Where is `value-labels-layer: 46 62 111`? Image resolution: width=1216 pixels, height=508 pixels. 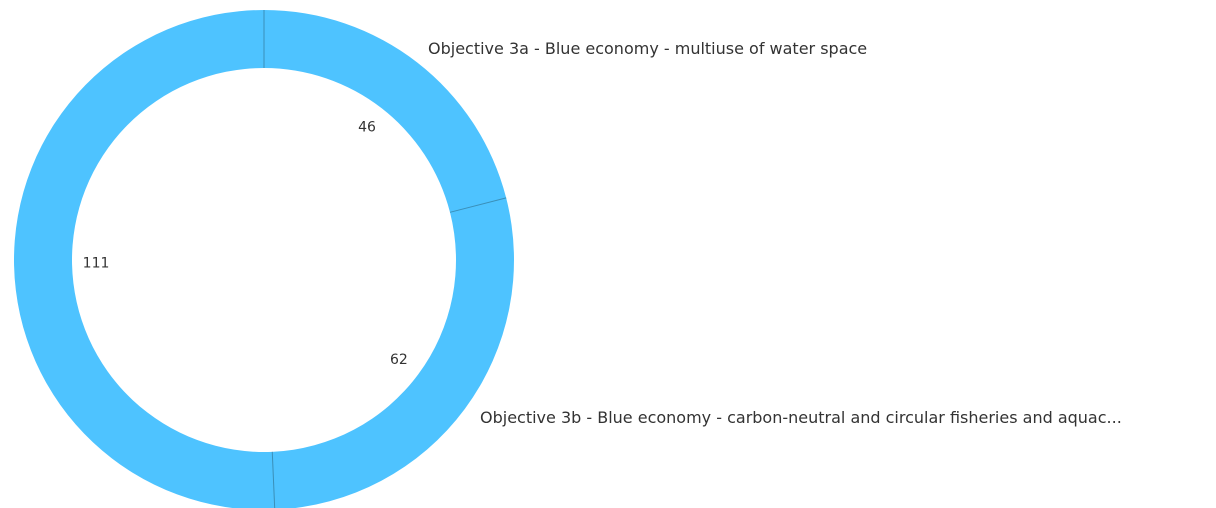
value-labels-layer: 46 62 111 is located at coordinates (245, 243).